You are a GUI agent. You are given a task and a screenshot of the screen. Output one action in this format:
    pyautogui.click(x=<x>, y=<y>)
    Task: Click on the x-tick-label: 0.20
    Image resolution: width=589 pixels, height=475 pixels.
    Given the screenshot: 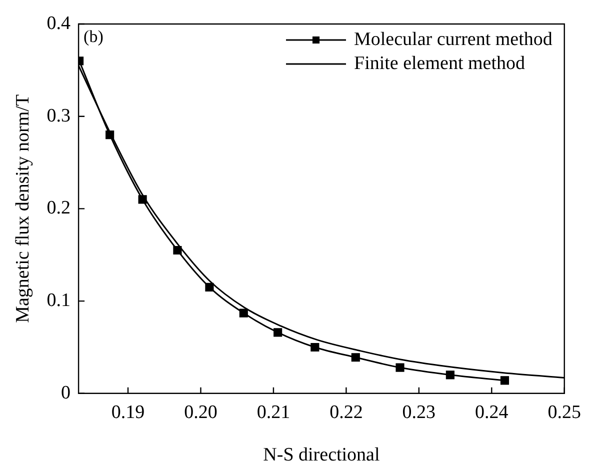 What is the action you would take?
    pyautogui.click(x=201, y=412)
    